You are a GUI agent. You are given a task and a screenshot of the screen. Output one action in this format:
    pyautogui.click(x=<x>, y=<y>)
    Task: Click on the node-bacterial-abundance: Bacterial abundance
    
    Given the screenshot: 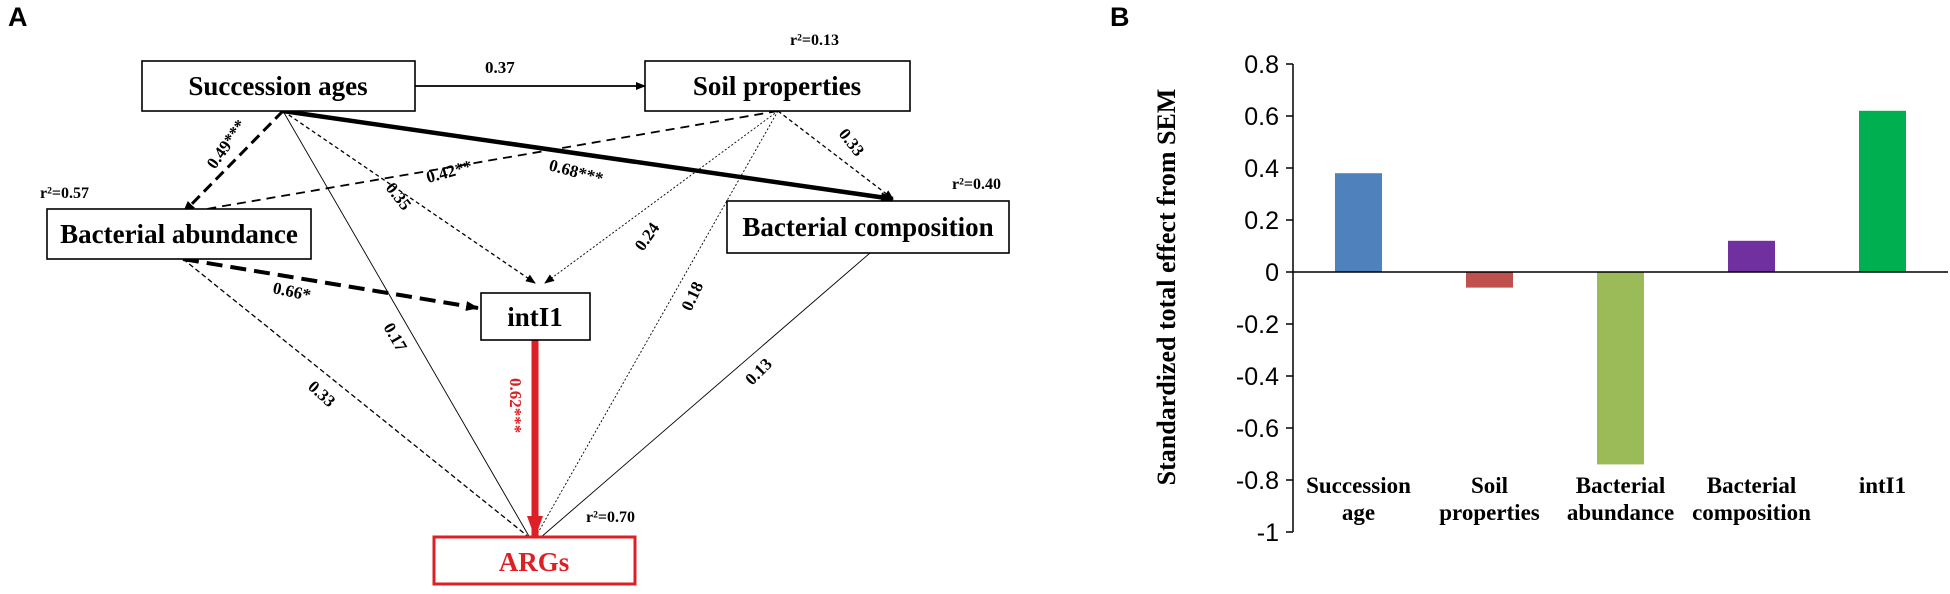 What is the action you would take?
    pyautogui.click(x=179, y=234)
    